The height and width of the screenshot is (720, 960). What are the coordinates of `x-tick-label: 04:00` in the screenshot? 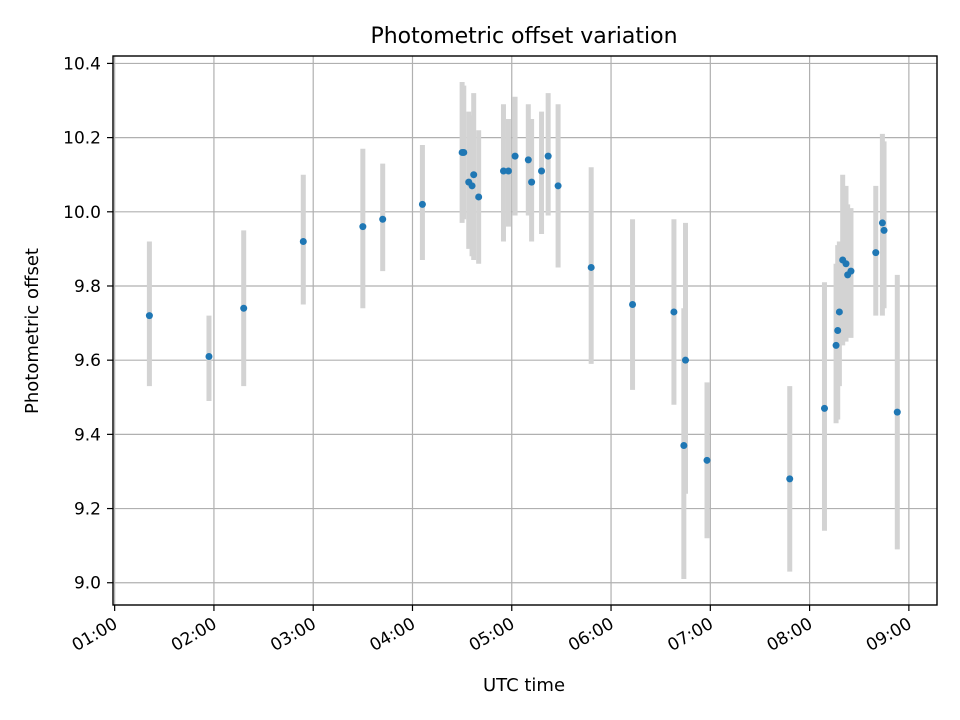 It's located at (393, 635).